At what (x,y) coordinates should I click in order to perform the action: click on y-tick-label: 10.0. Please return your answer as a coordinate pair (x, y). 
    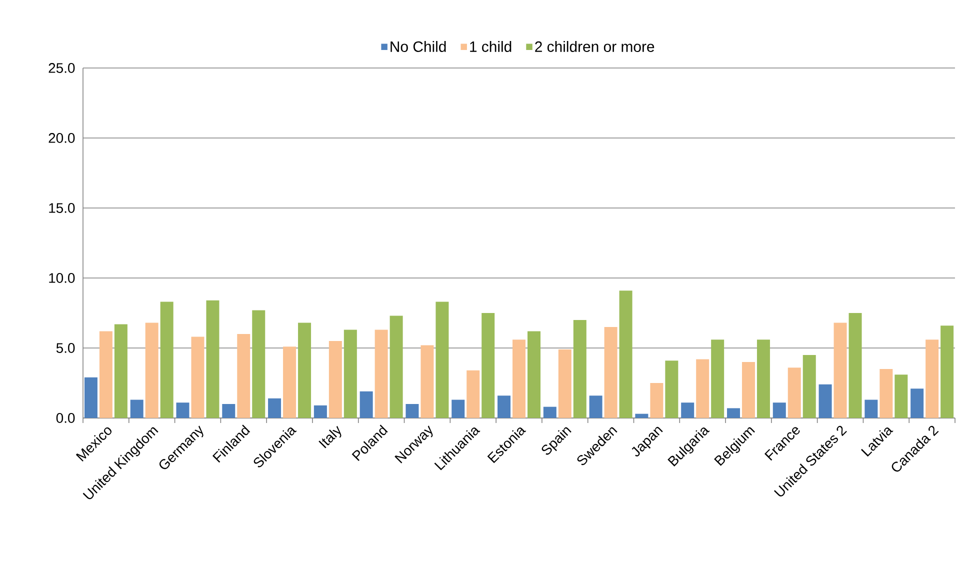
    Looking at the image, I should click on (62, 278).